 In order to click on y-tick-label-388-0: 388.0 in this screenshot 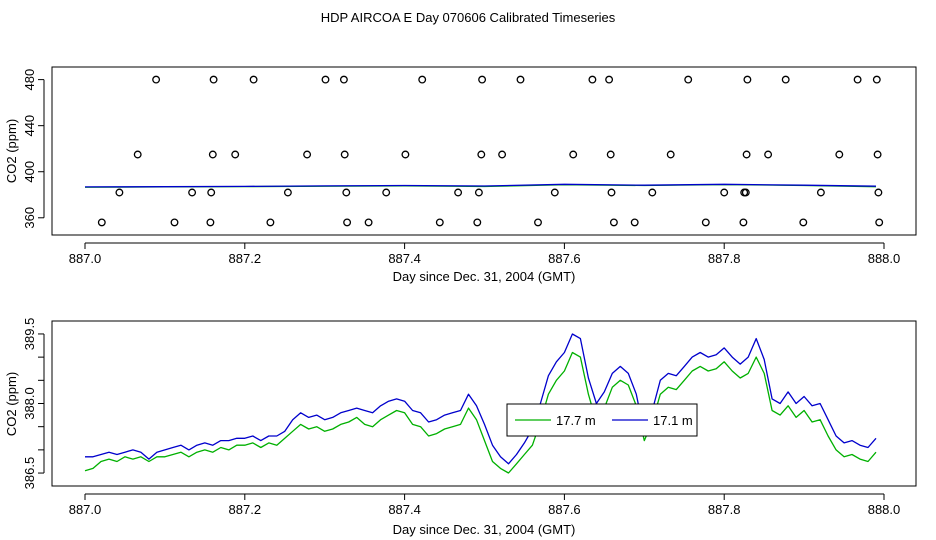, I will do `click(29, 403)`.